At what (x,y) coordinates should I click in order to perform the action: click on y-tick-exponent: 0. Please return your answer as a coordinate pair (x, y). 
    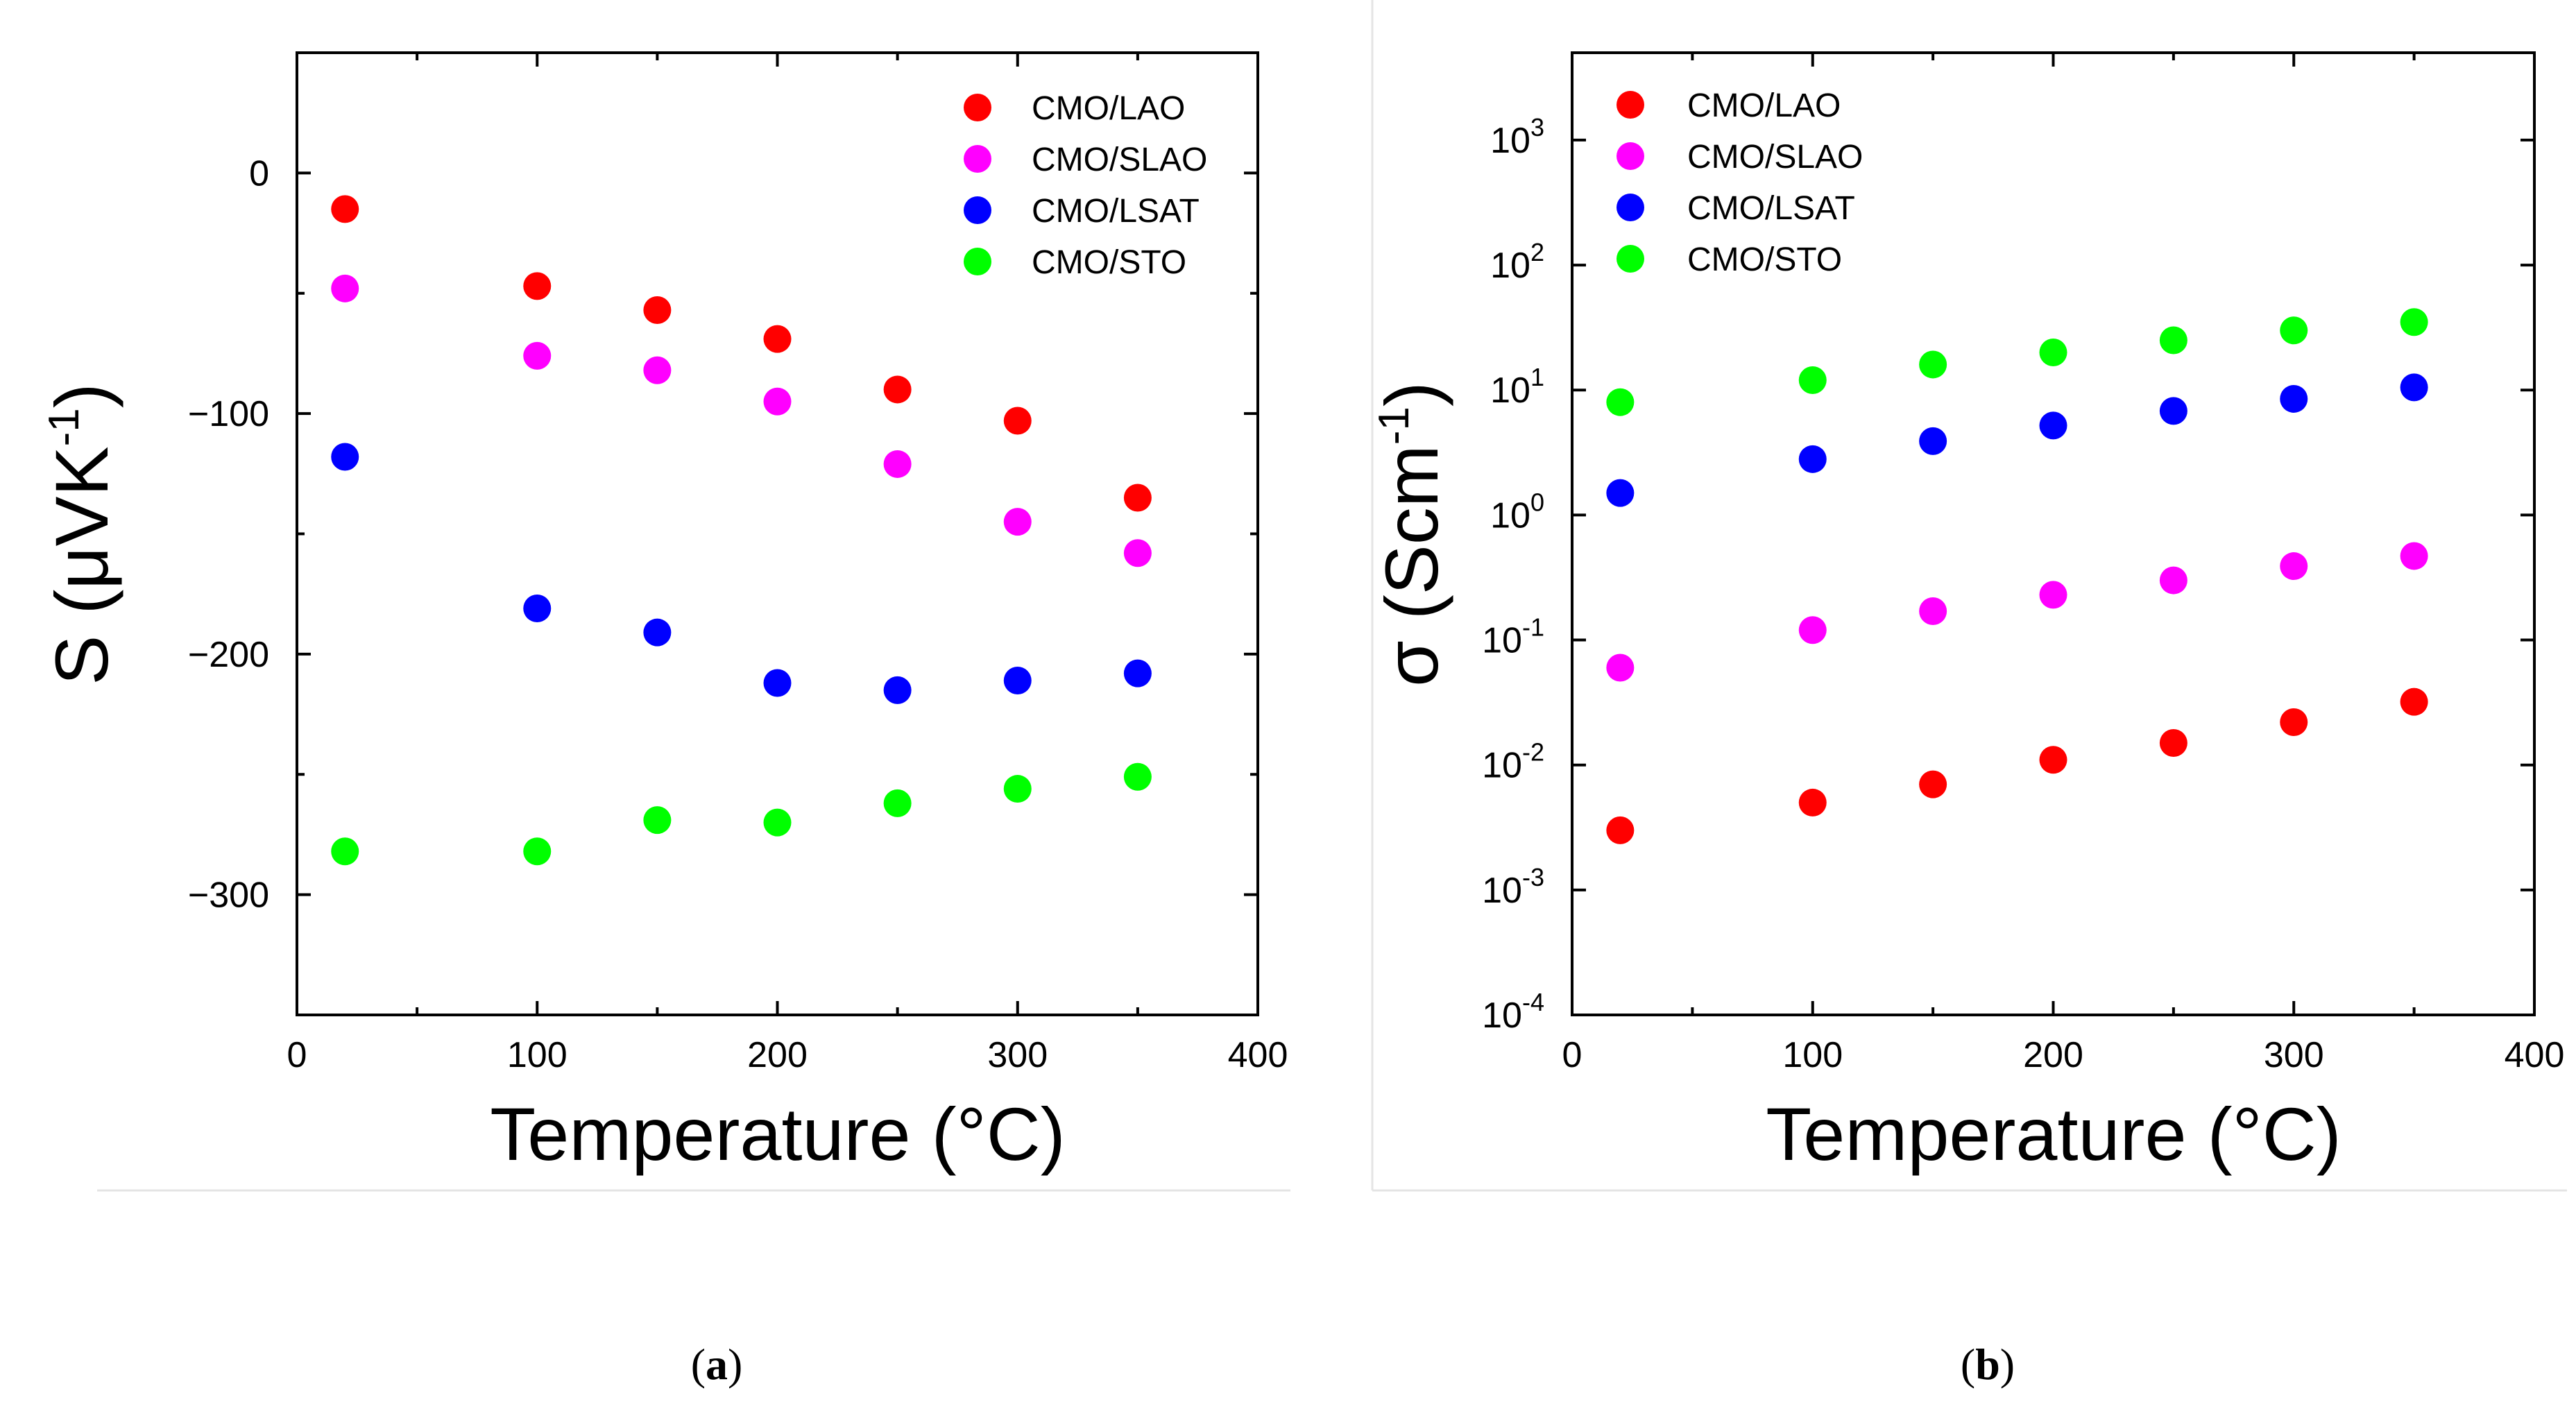
    Looking at the image, I should click on (1537, 502).